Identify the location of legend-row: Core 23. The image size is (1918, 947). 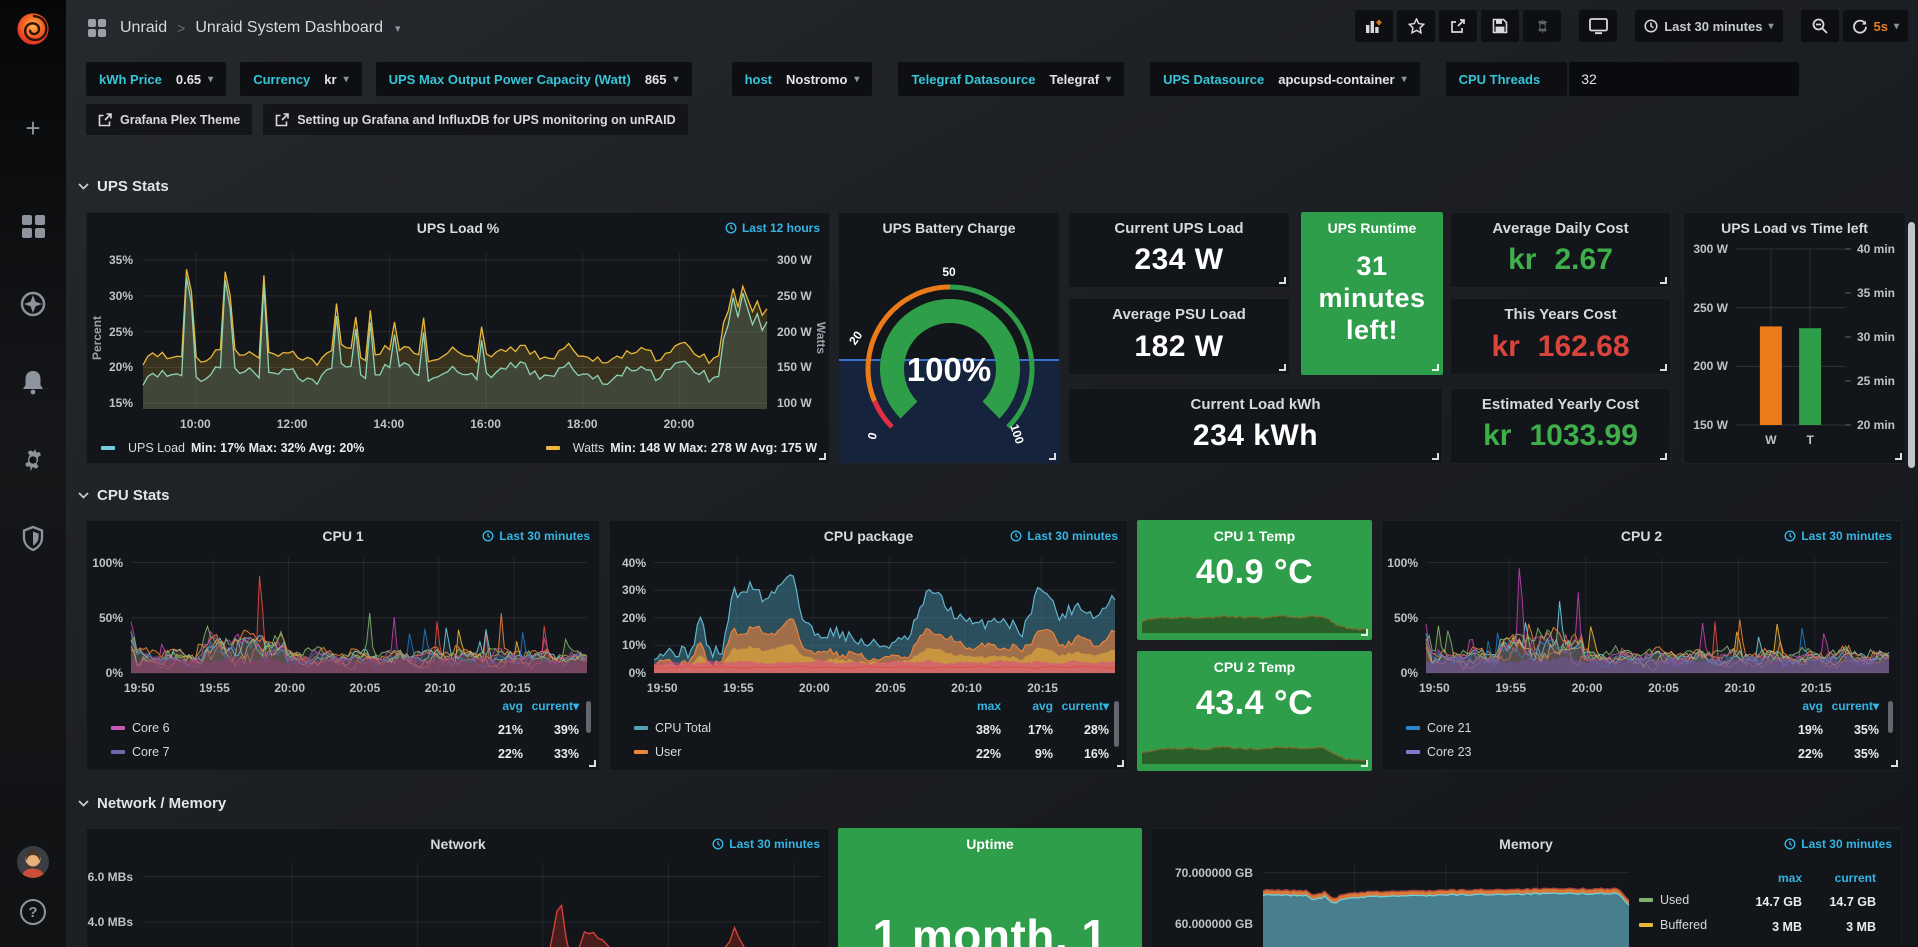
(1438, 752).